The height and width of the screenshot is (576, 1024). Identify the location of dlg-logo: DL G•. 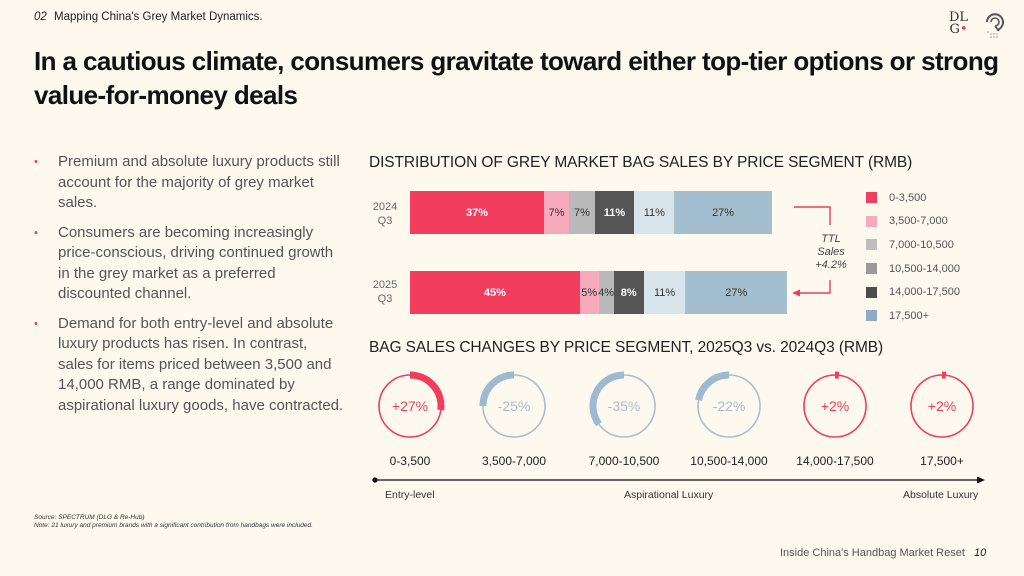
(959, 23).